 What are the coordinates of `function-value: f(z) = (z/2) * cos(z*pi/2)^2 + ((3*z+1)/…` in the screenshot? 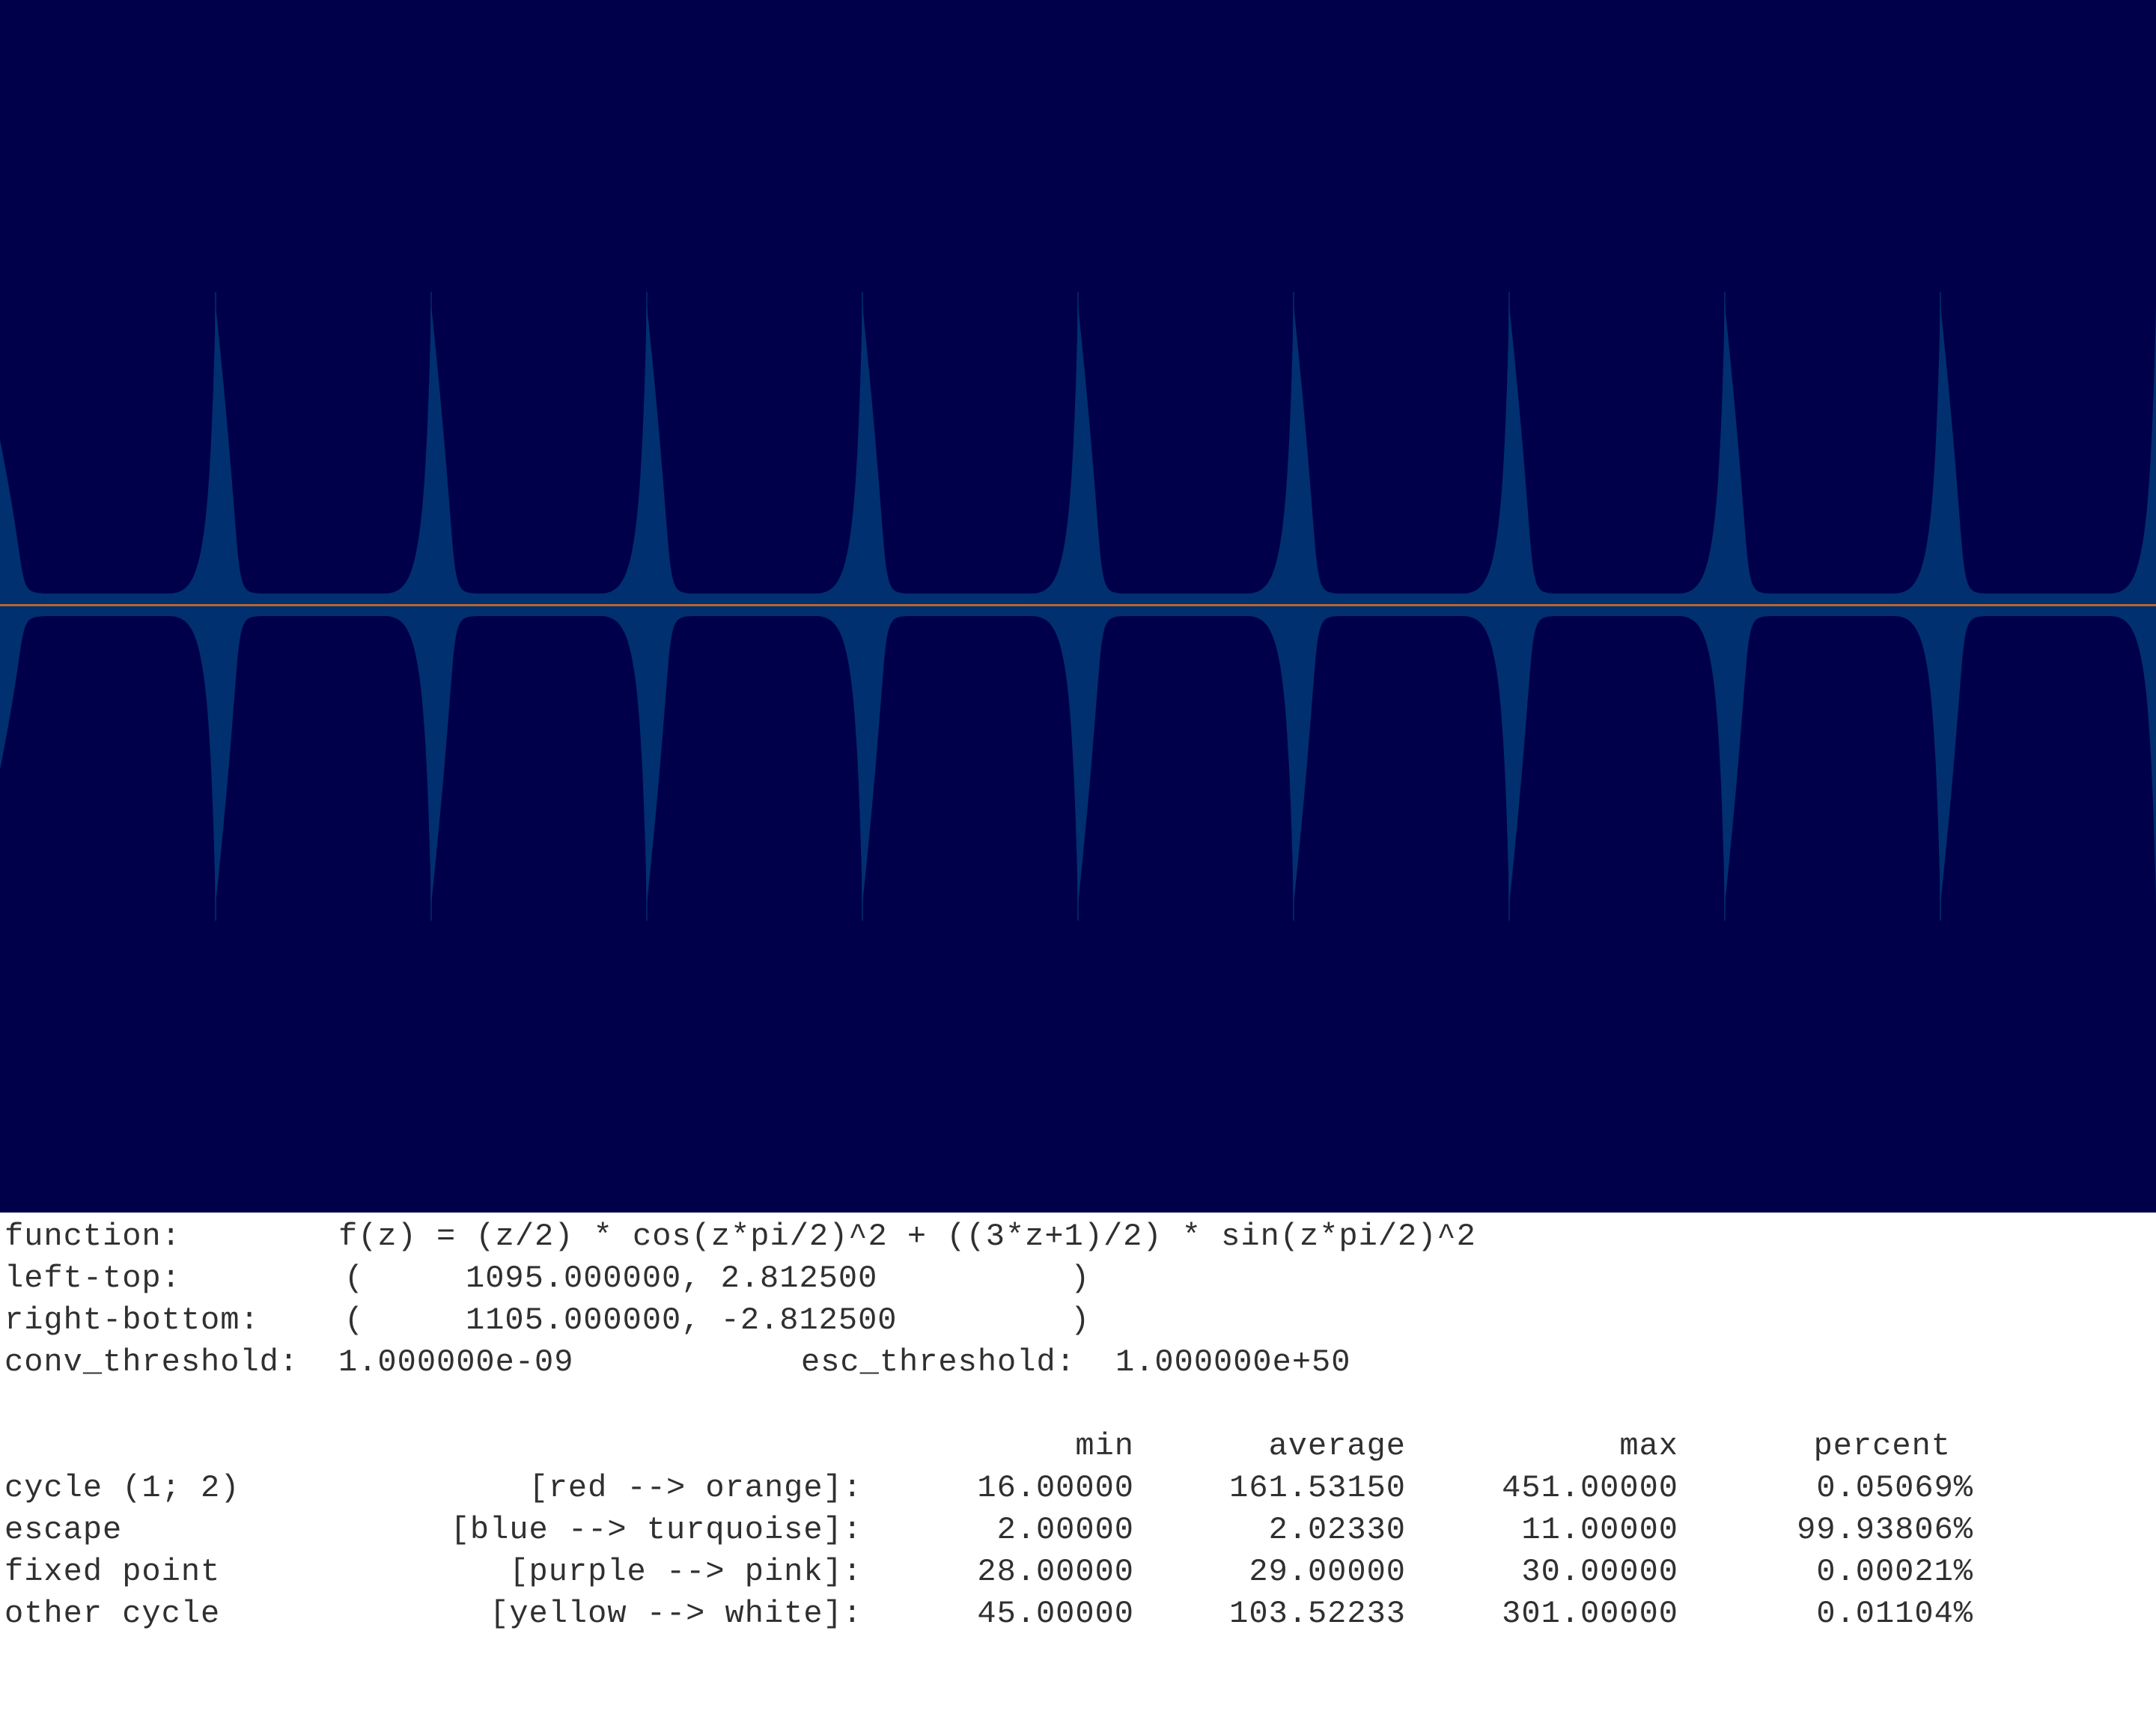 It's located at (907, 1237).